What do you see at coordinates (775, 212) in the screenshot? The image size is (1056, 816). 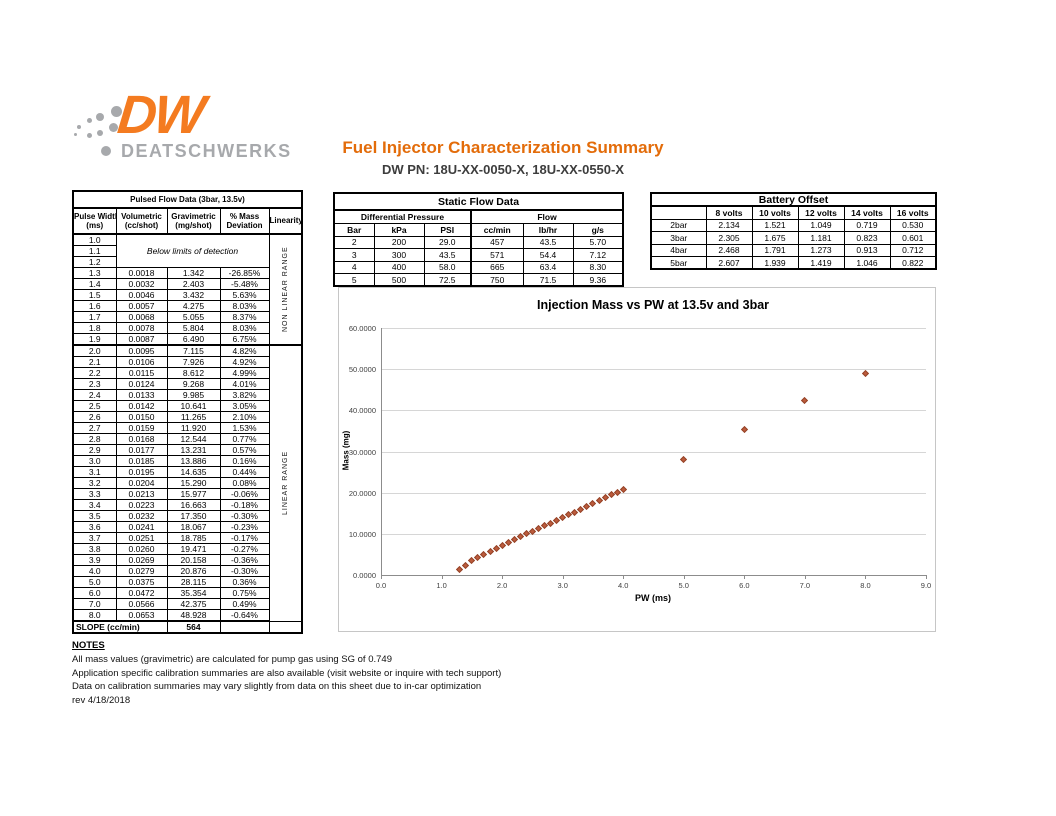 I see `col-header-10v: 10 volts` at bounding box center [775, 212].